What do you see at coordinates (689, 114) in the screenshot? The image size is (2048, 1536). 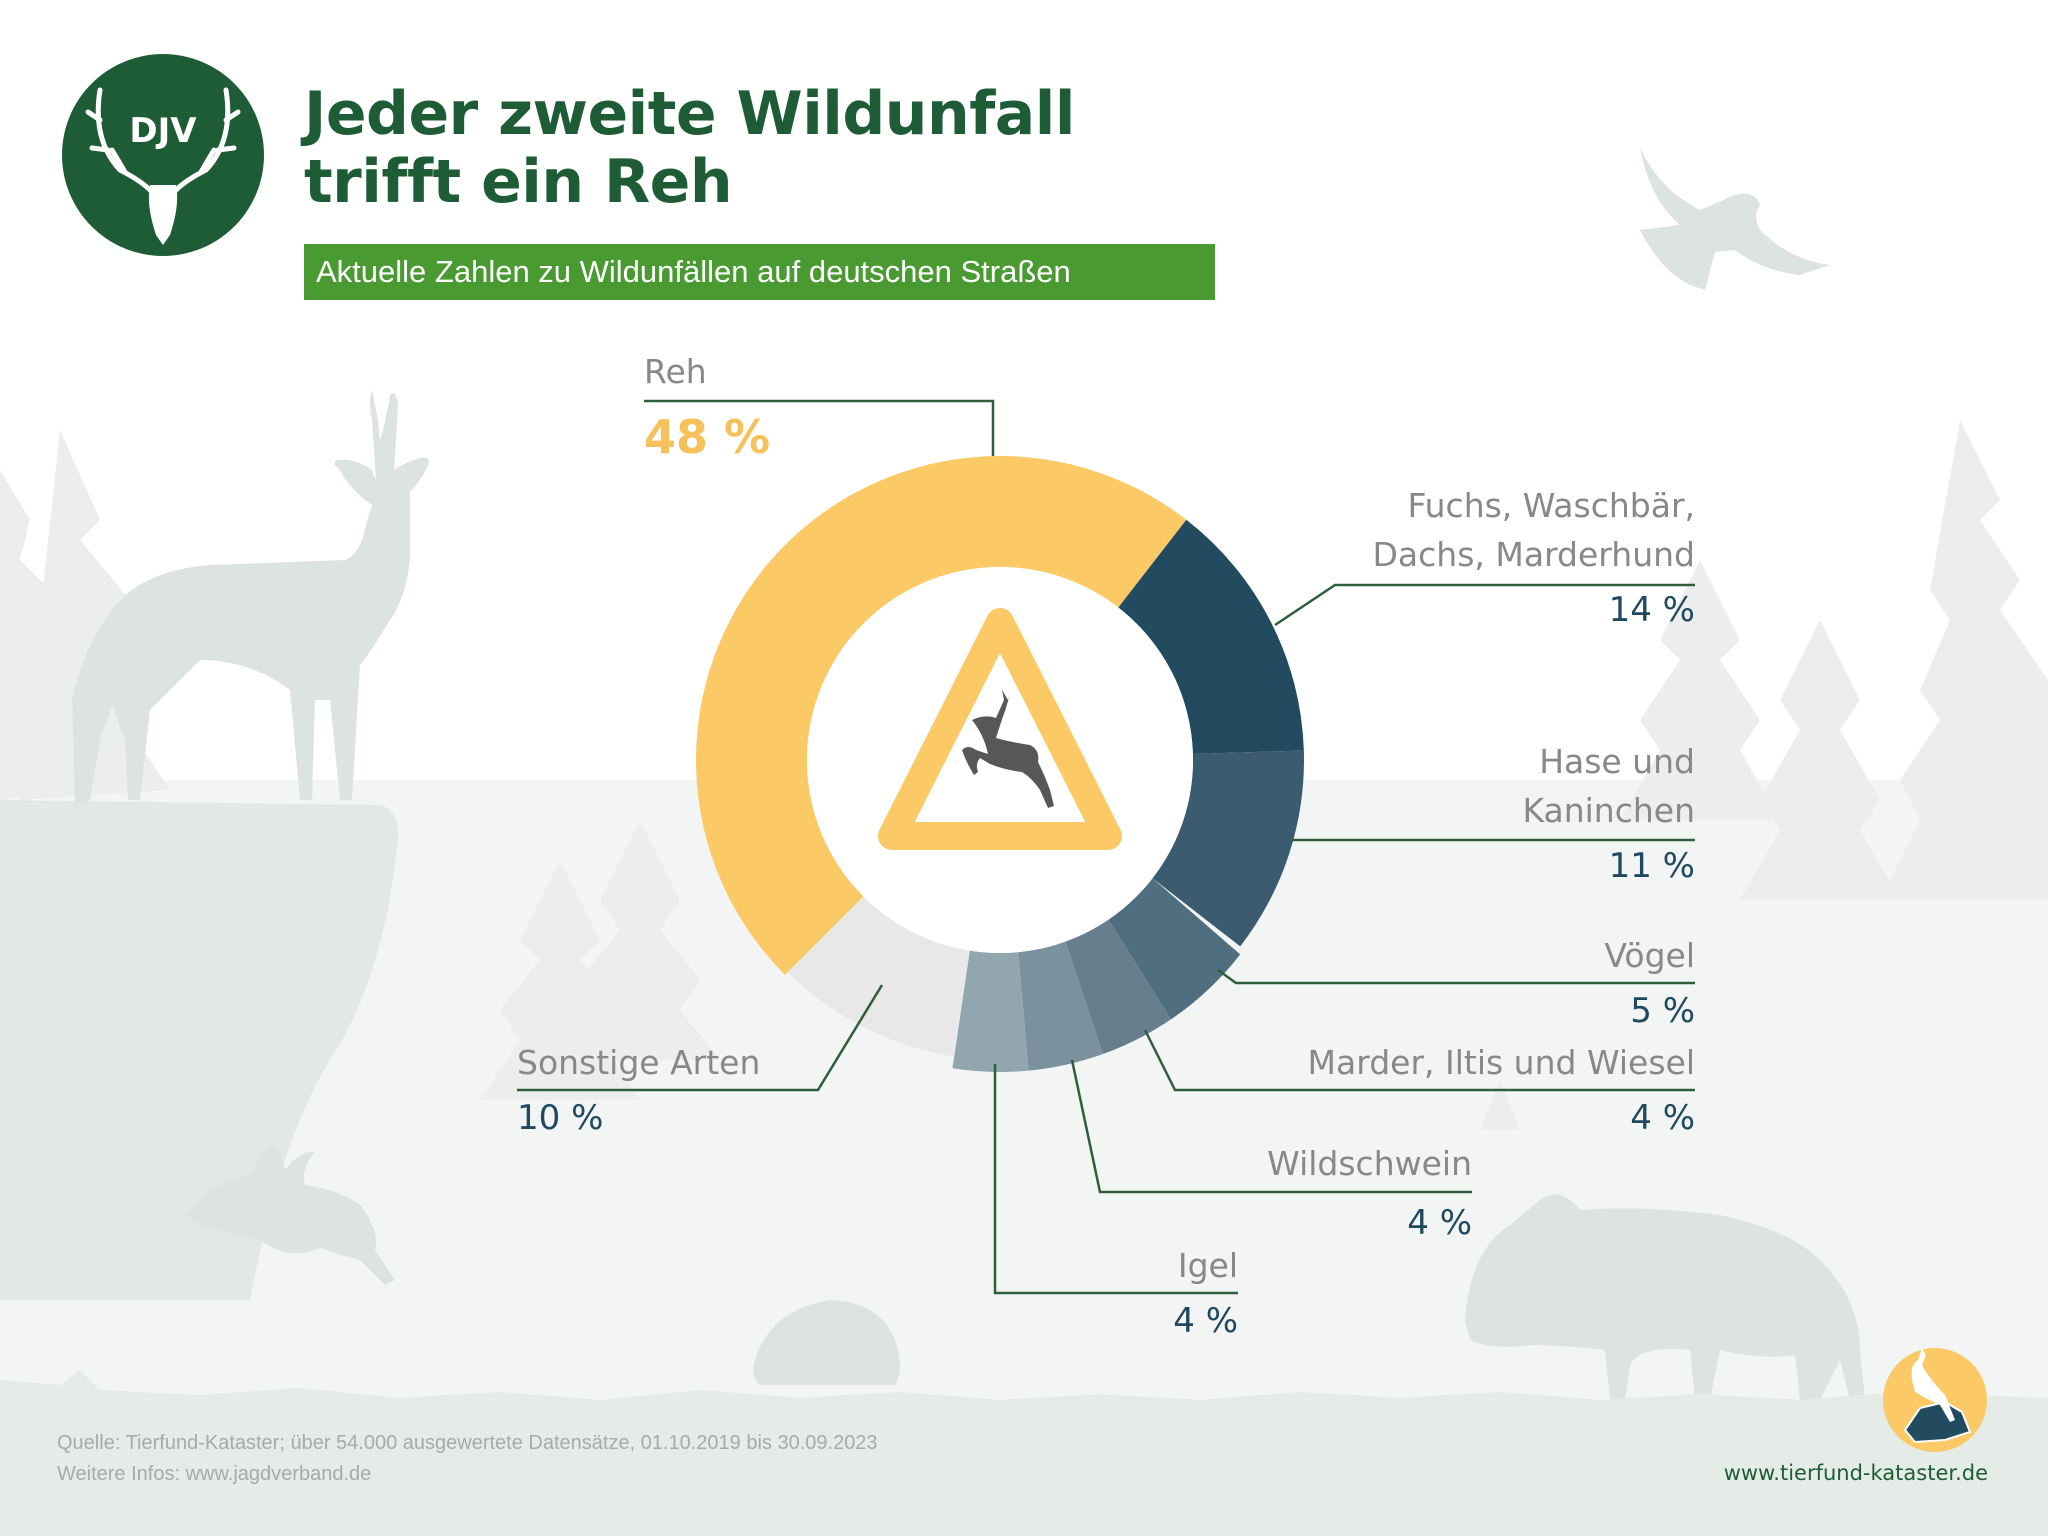 I see `title-line-1: Jeder zweite Wildunfall` at bounding box center [689, 114].